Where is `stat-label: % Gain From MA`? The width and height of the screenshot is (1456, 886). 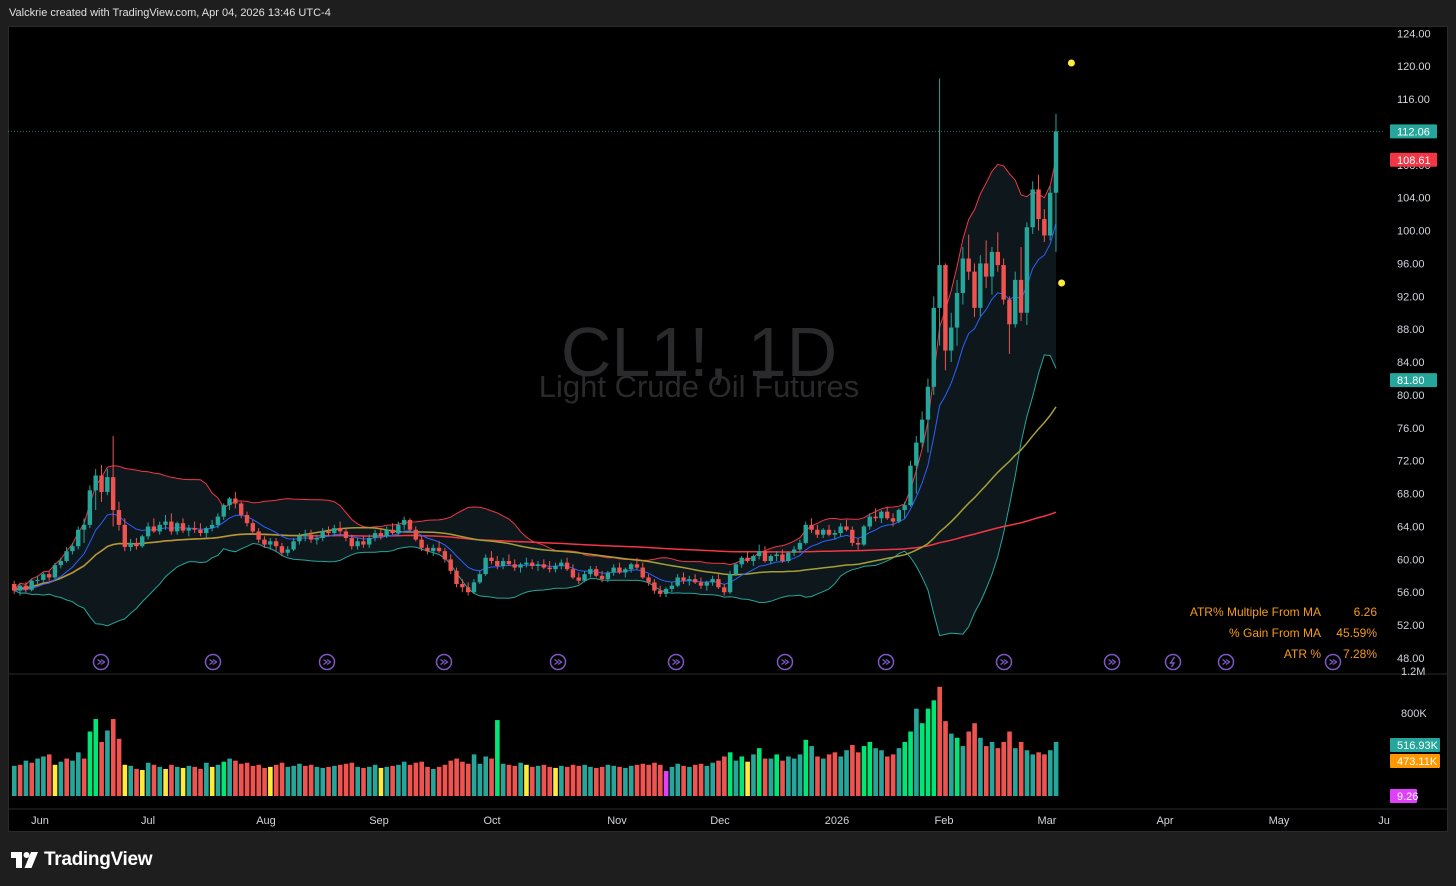
stat-label: % Gain From MA is located at coordinates (1275, 633).